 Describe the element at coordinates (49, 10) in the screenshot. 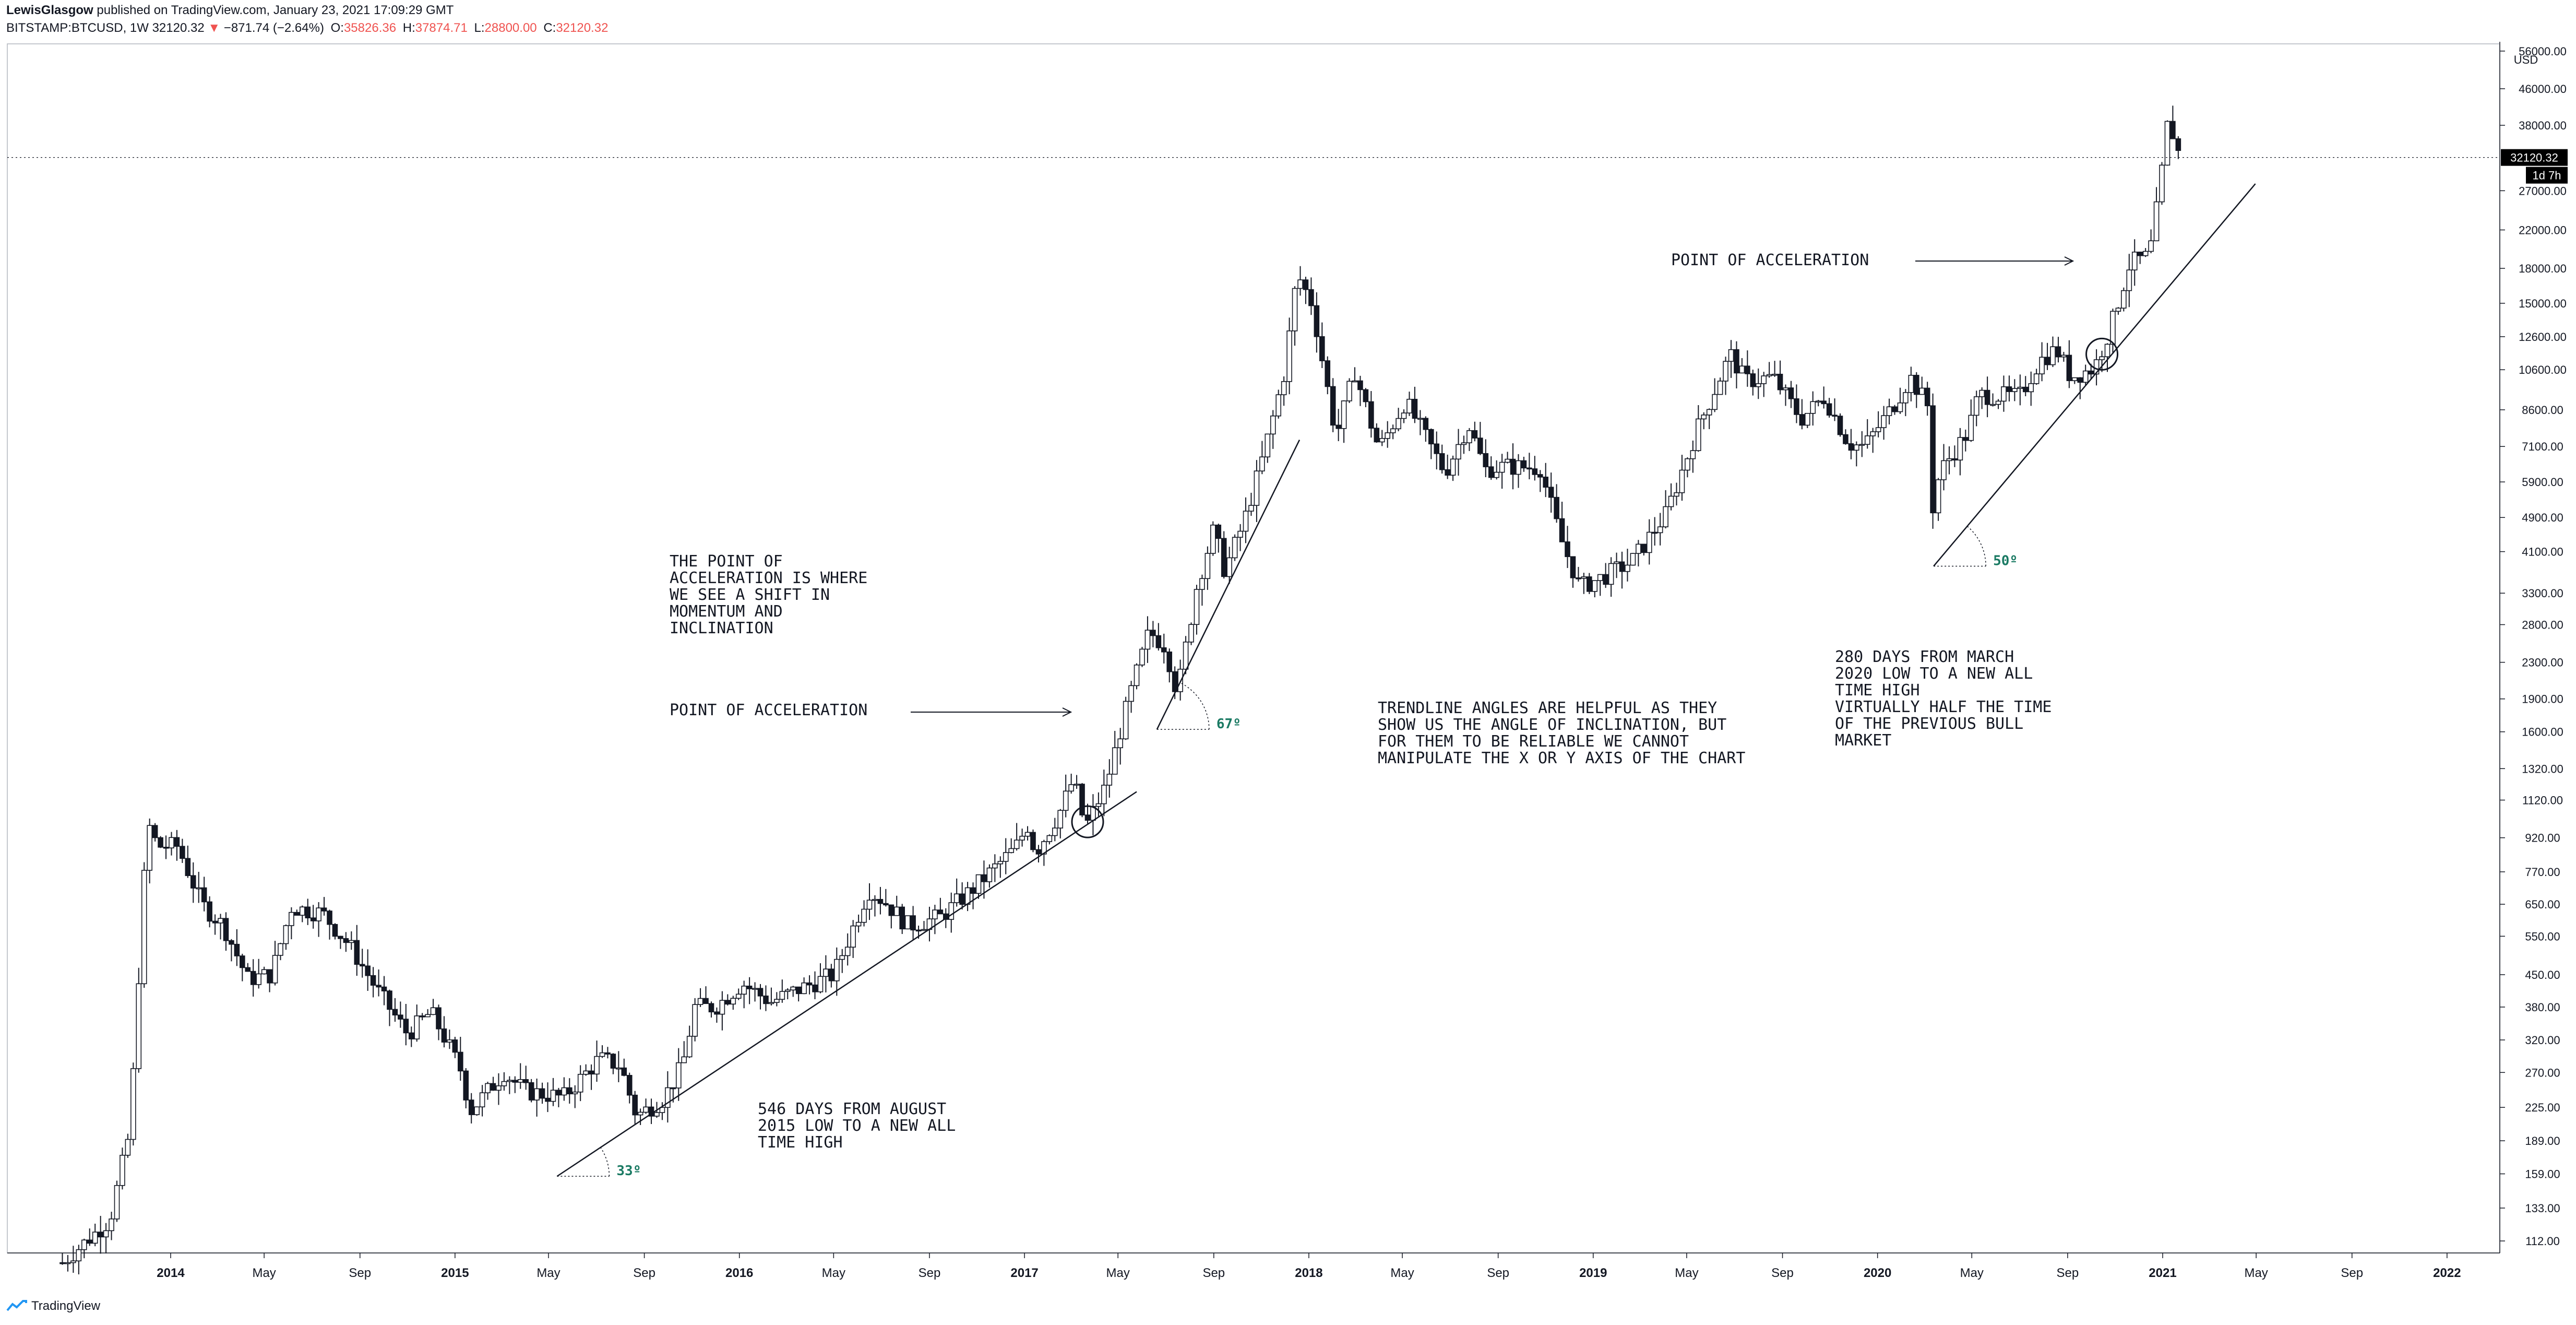

I see `author-name: LewisGlasgow` at that location.